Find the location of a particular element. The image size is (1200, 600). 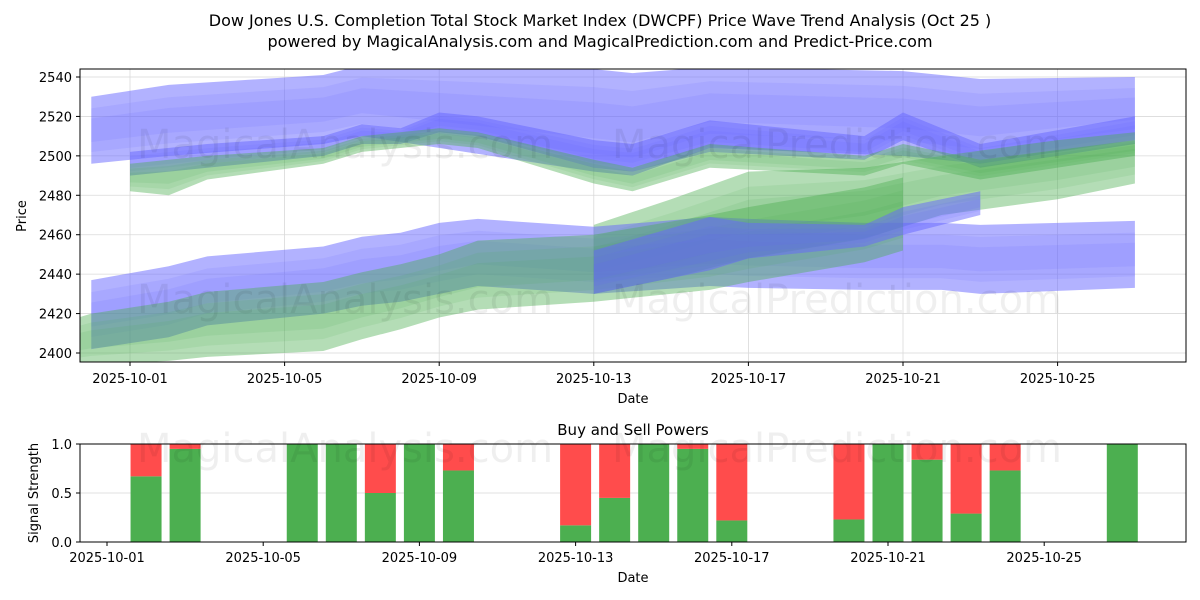

price-x-tick-label: 2025-10-09 is located at coordinates (439, 379).